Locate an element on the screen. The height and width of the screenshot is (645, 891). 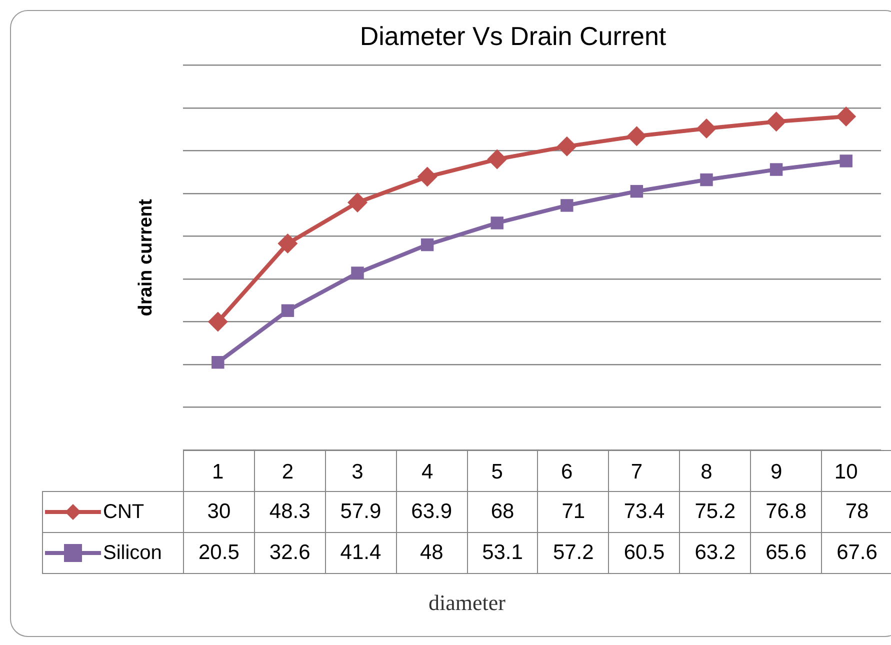
data-label: 20.5 is located at coordinates (219, 553).